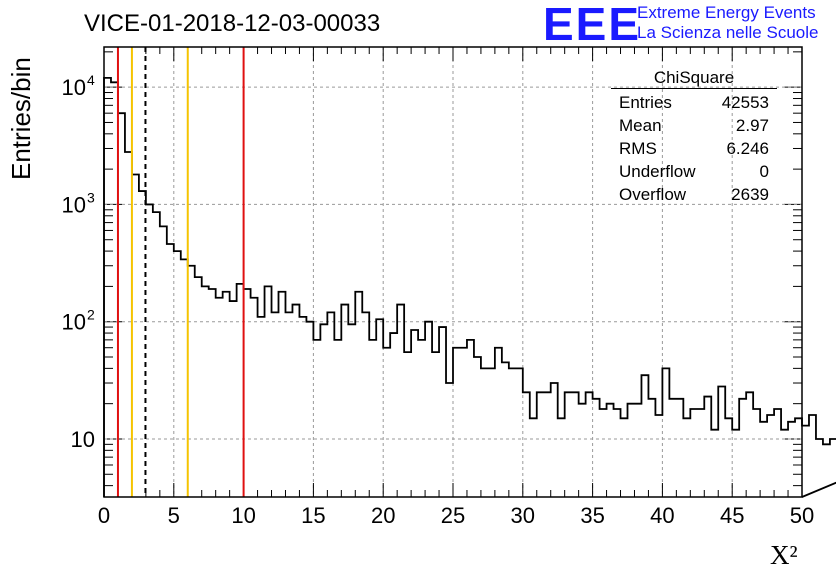 The image size is (836, 572). What do you see at coordinates (694, 102) in the screenshot?
I see `stats-row-entries: Entries 42553` at bounding box center [694, 102].